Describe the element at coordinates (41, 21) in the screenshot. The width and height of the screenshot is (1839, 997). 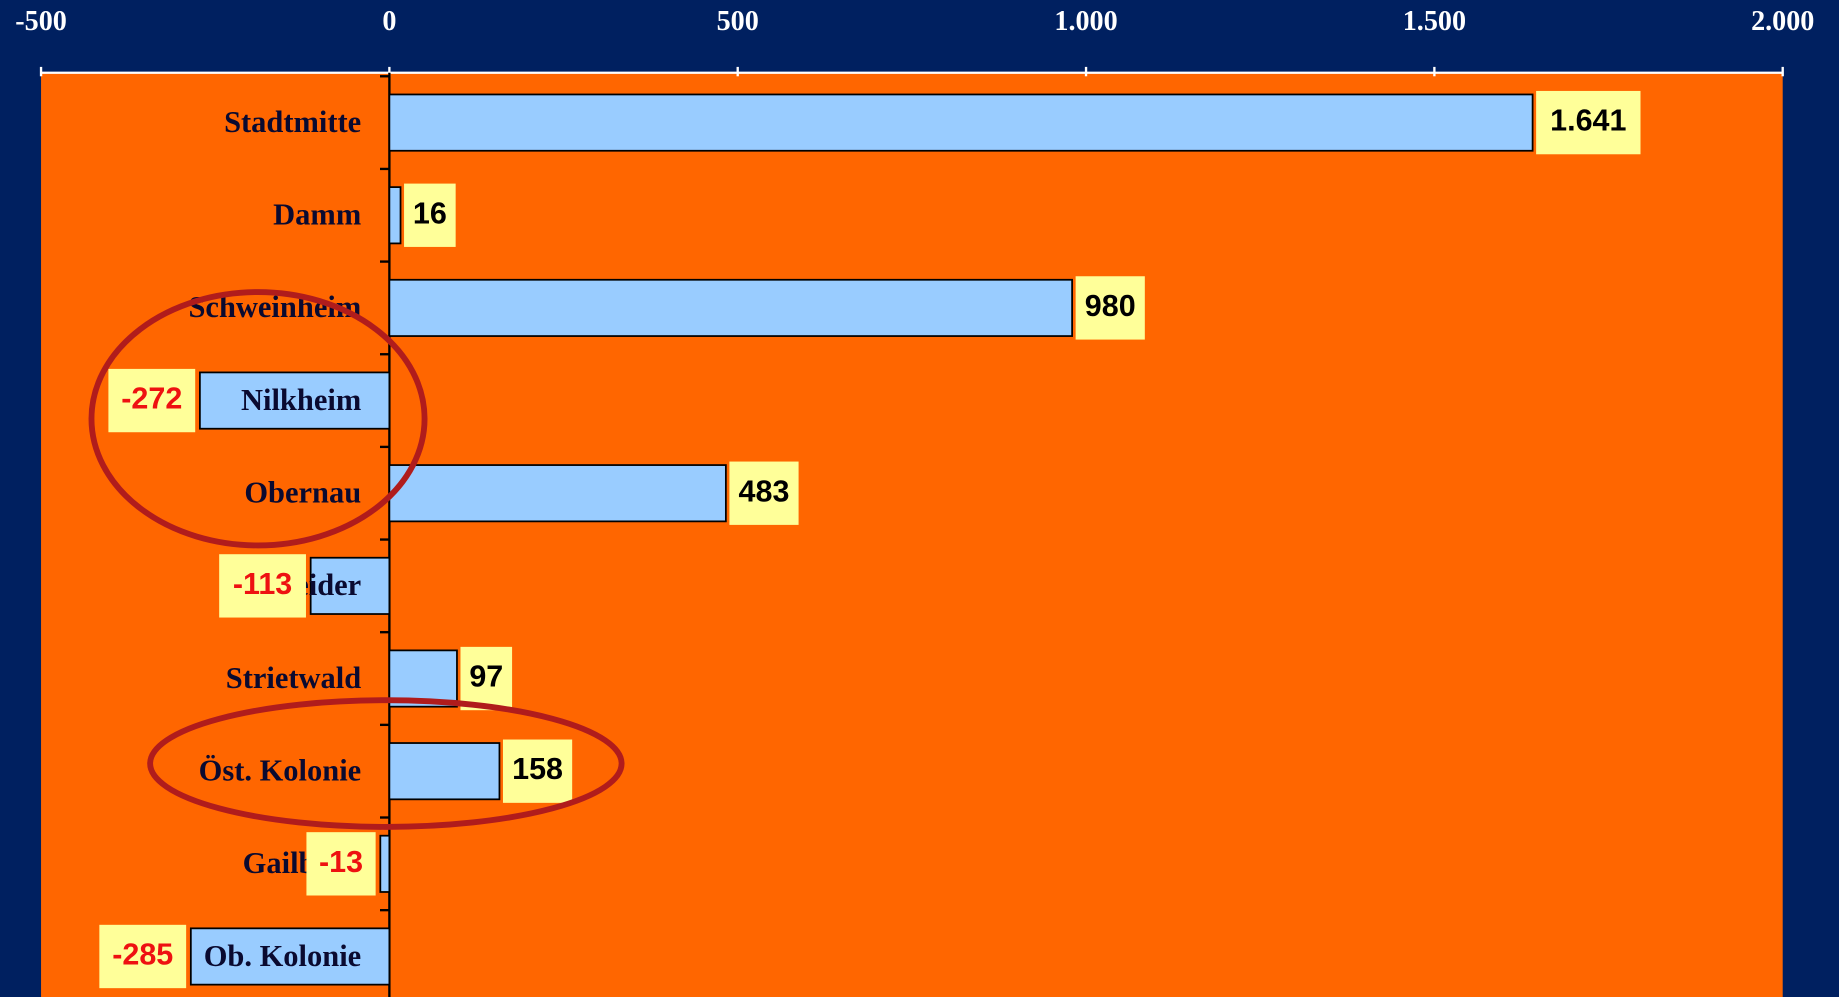
I see `x-tick-label: -500` at that location.